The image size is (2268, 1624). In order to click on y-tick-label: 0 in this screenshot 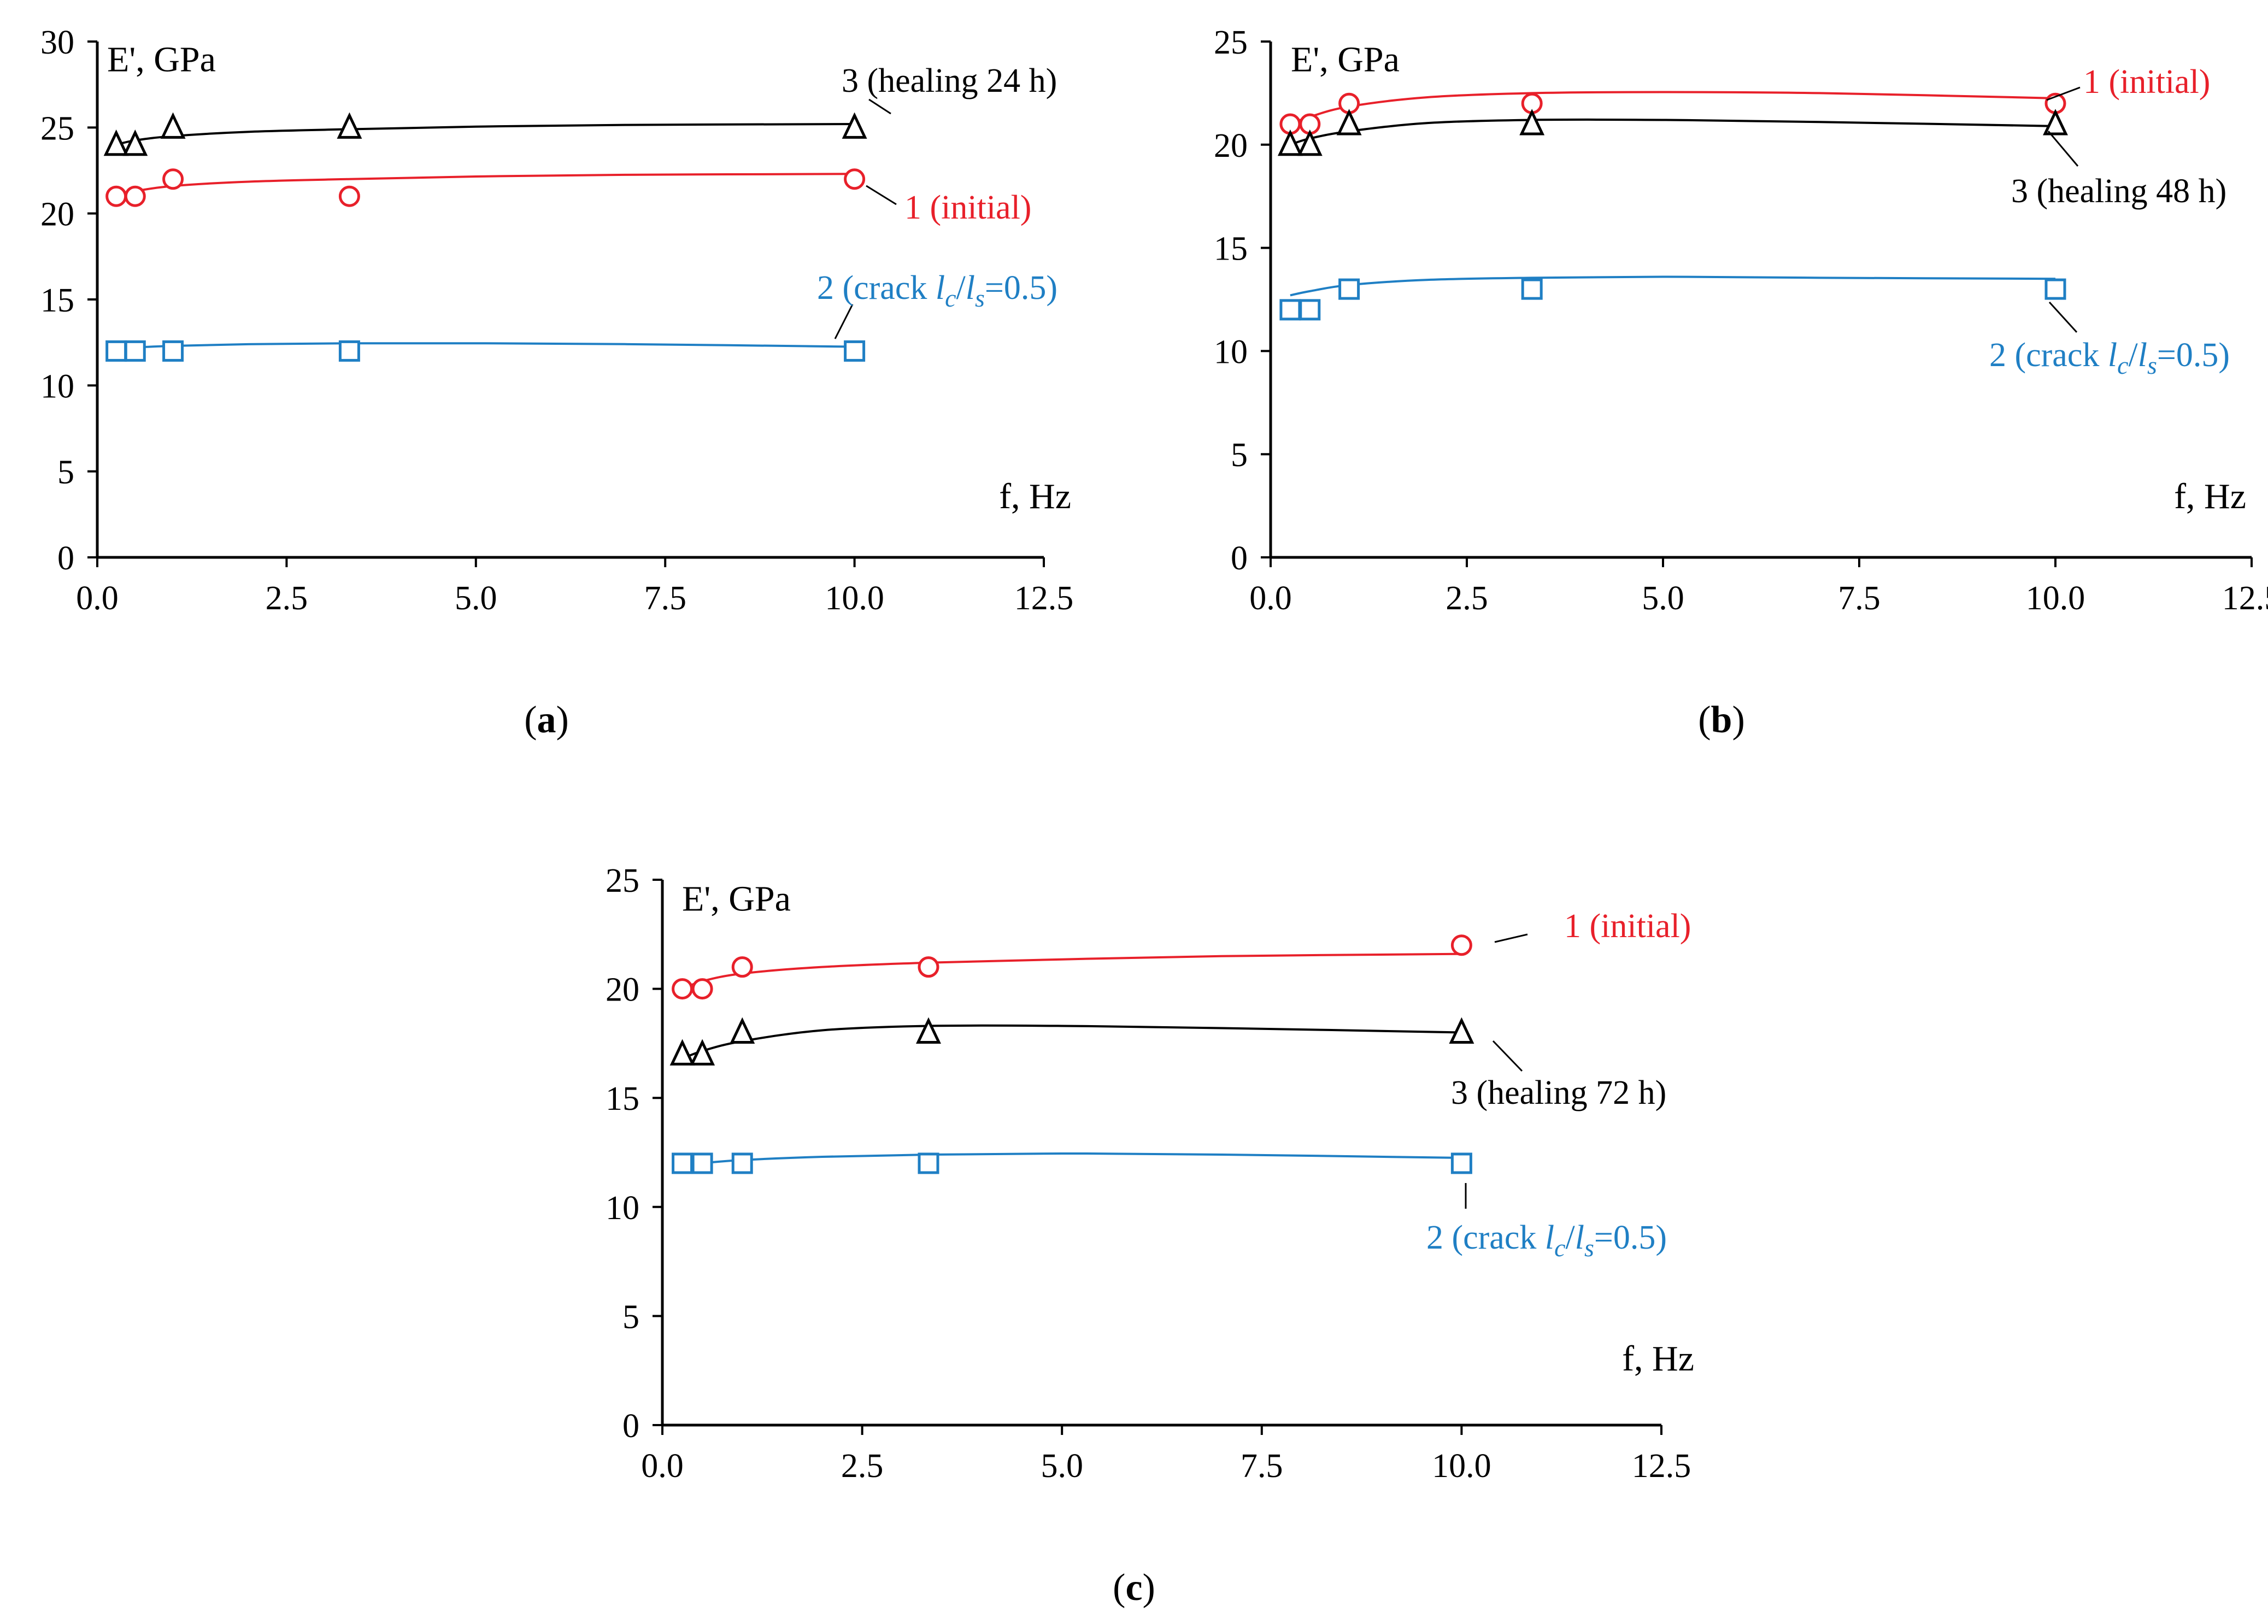, I will do `click(1239, 558)`.